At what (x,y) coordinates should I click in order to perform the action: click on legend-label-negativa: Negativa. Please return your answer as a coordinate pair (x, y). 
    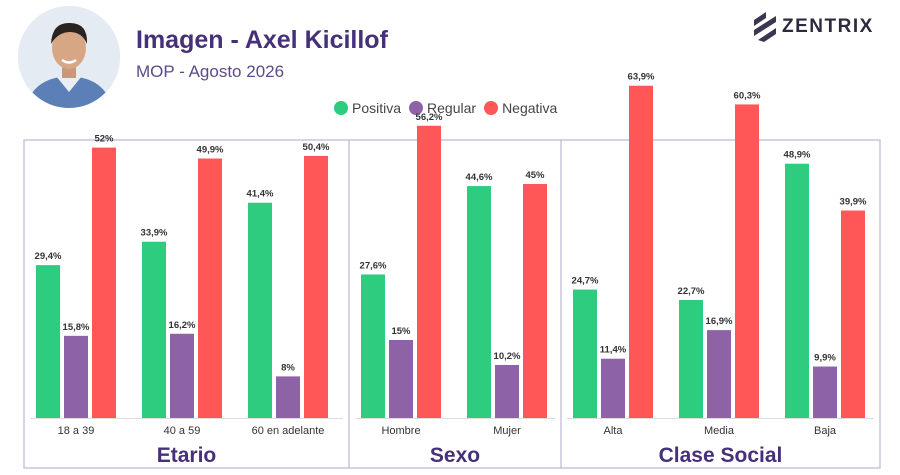
    Looking at the image, I should click on (530, 108).